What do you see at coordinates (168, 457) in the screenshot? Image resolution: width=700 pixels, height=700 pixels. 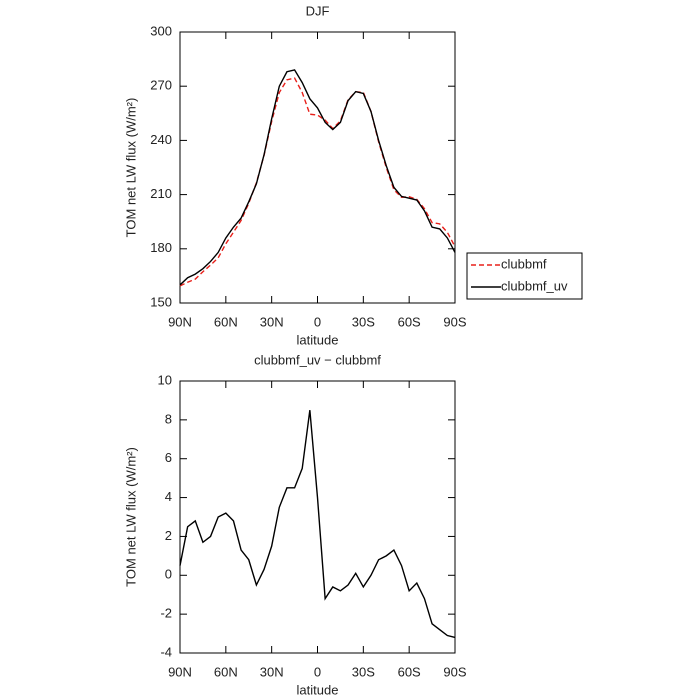 I see `y-tick-label: 6` at bounding box center [168, 457].